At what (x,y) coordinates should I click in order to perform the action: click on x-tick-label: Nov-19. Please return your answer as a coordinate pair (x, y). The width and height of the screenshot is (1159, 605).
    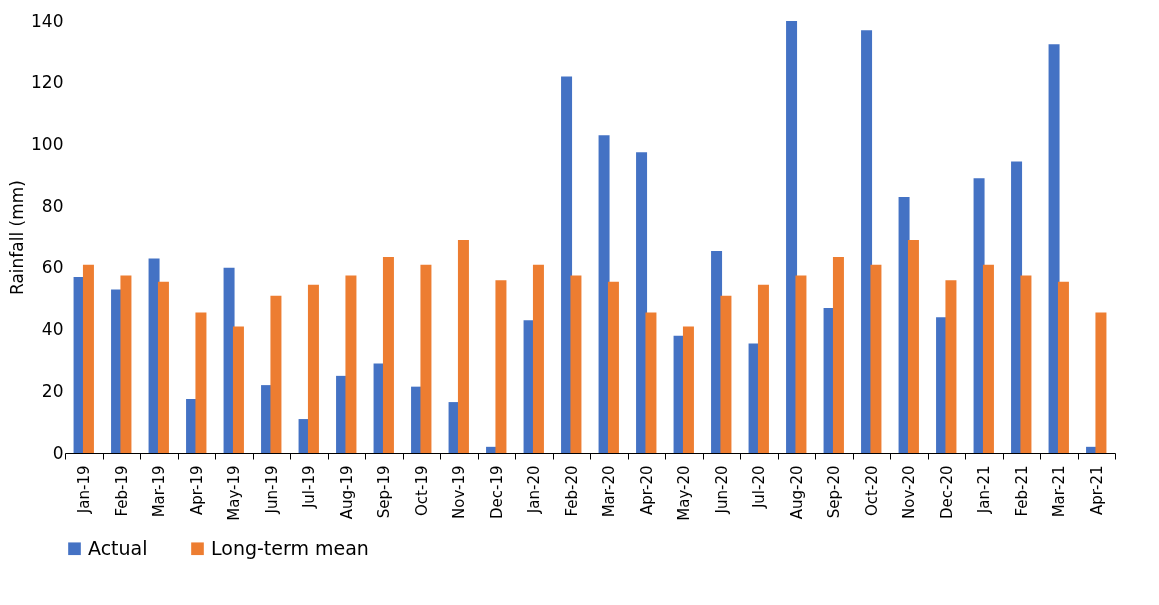
    Looking at the image, I should click on (459, 492).